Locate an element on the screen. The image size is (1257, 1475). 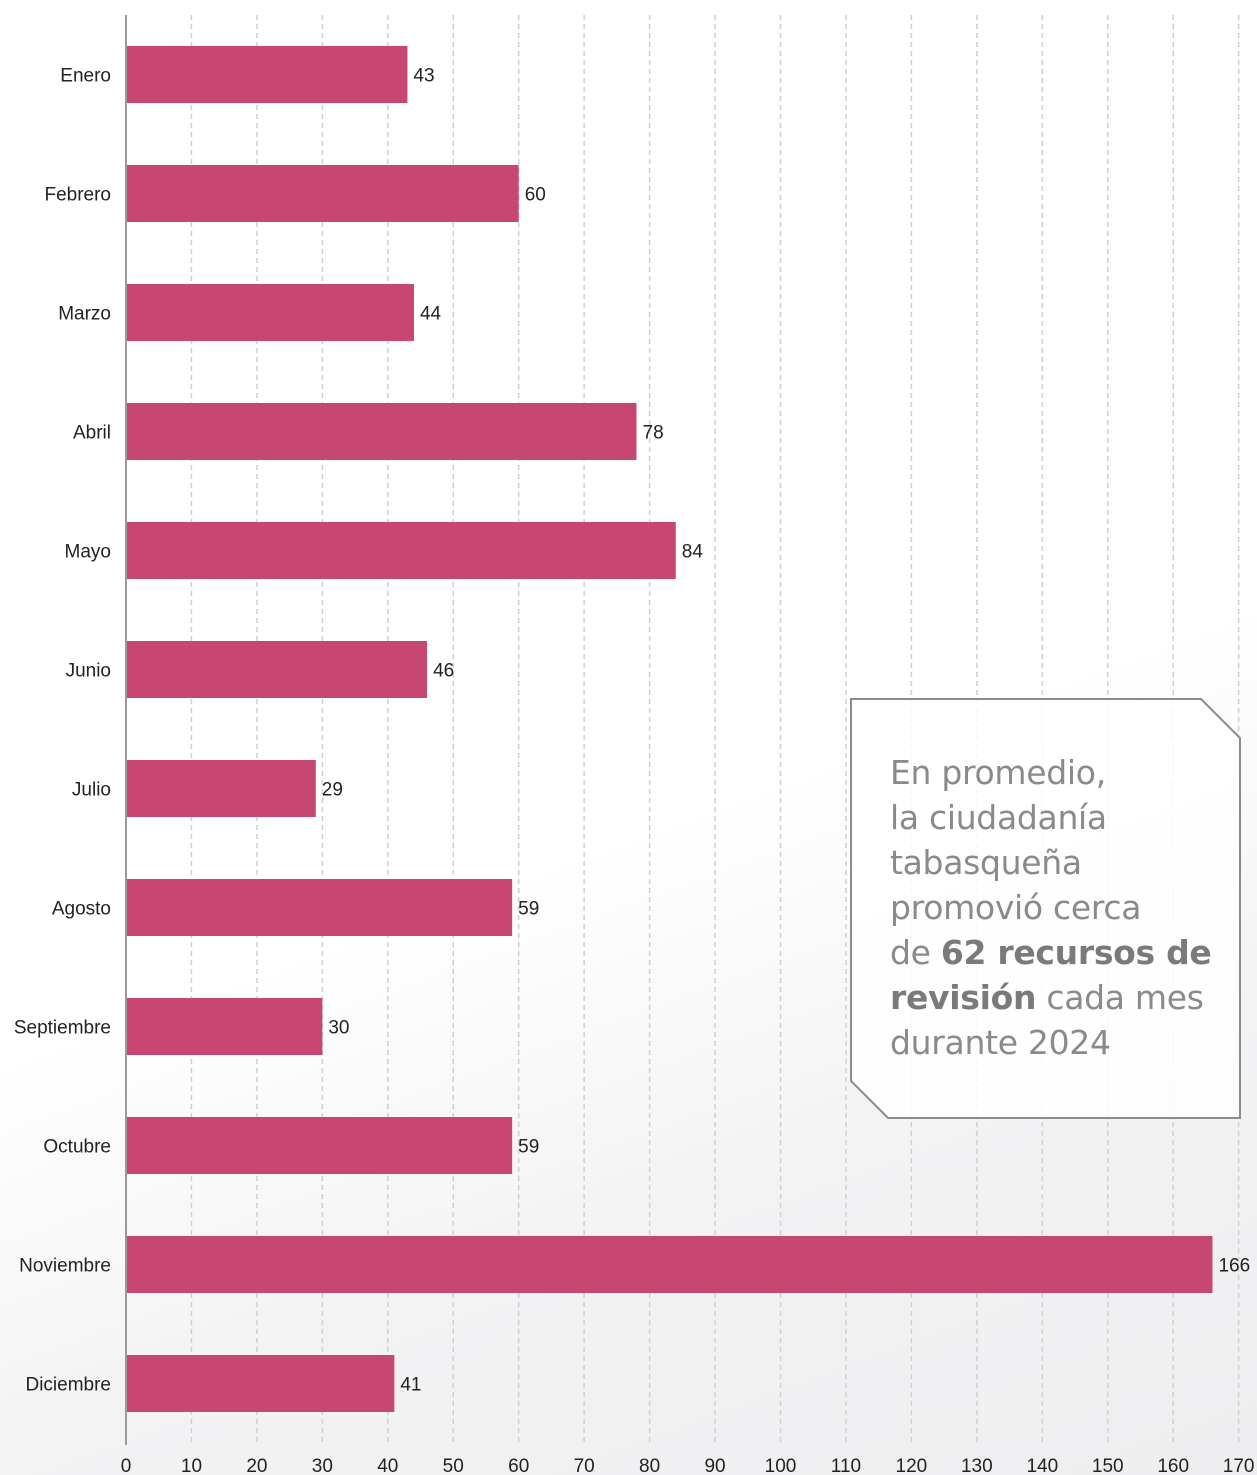
callout-line: de is located at coordinates (915, 952).